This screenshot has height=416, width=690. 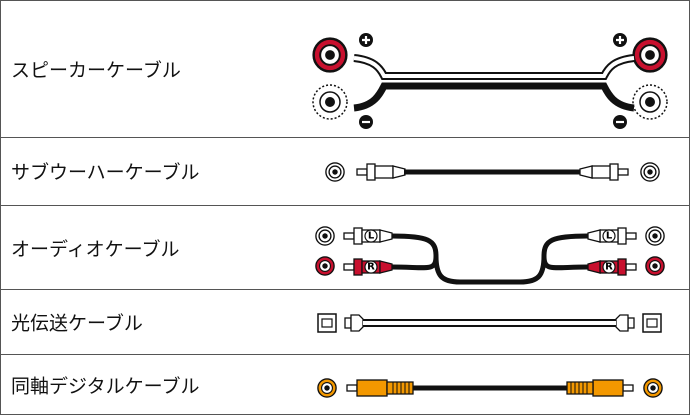 I want to click on row-label: スピーカーケーブル, so click(x=96, y=70).